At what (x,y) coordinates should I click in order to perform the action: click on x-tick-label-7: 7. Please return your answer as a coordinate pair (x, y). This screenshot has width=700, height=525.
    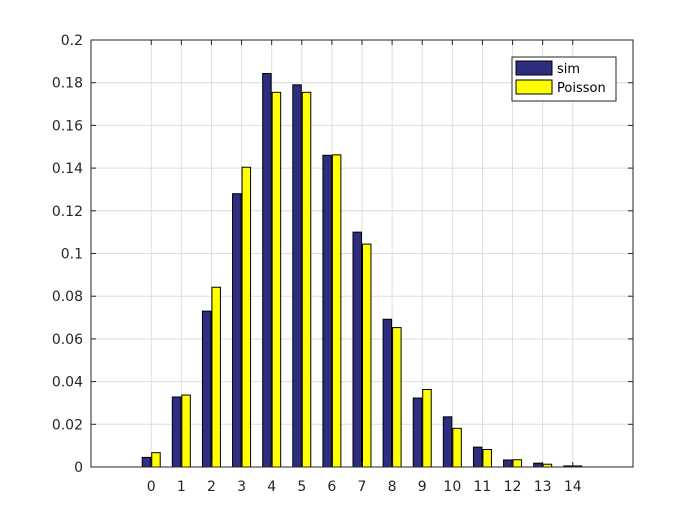
    Looking at the image, I should click on (362, 487).